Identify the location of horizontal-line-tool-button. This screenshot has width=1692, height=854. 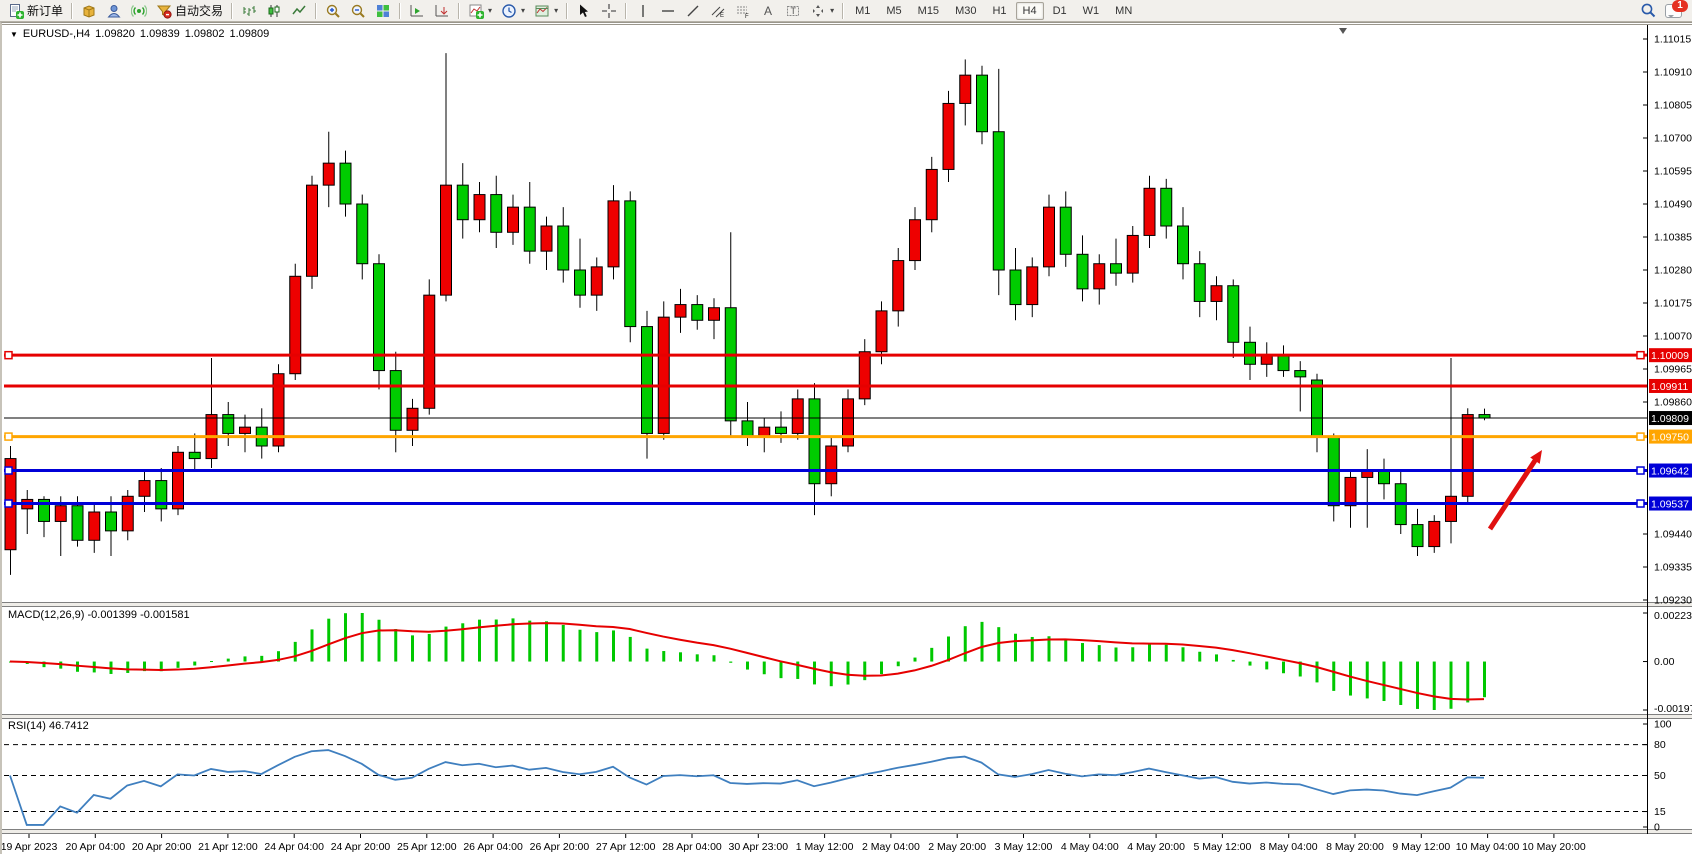
(668, 11).